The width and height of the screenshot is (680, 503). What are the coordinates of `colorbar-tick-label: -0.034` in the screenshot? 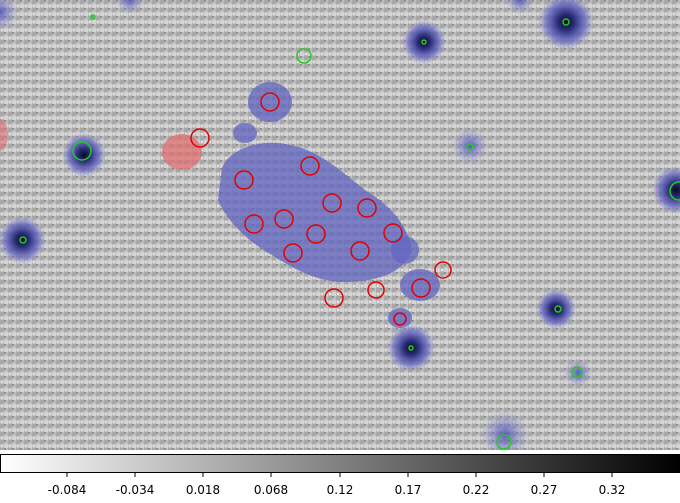 It's located at (135, 490).